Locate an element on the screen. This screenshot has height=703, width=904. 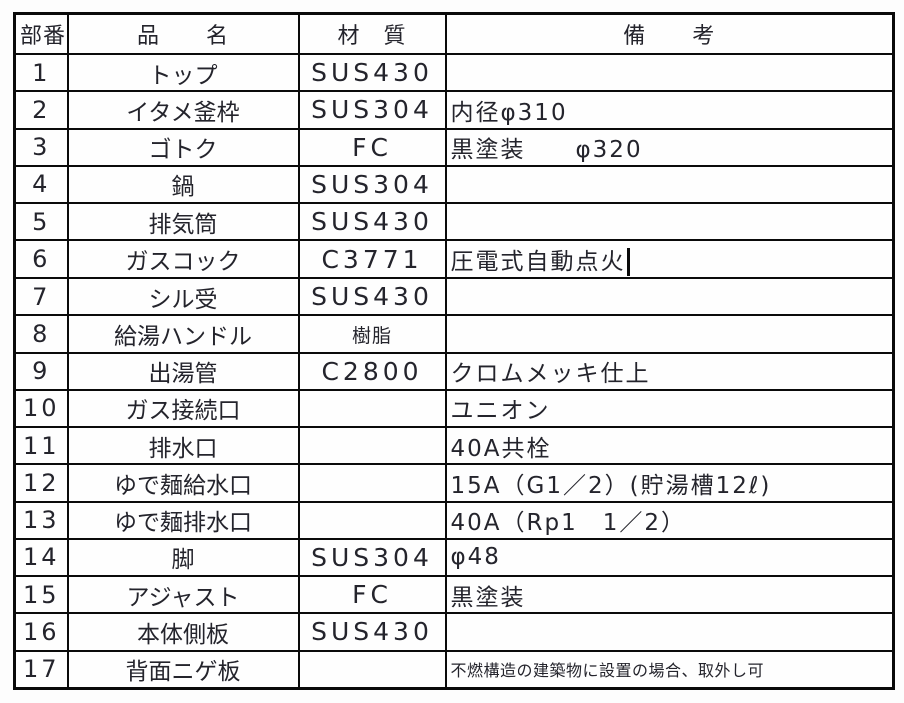
part-no-cell-text: 5 is located at coordinates (41, 221).